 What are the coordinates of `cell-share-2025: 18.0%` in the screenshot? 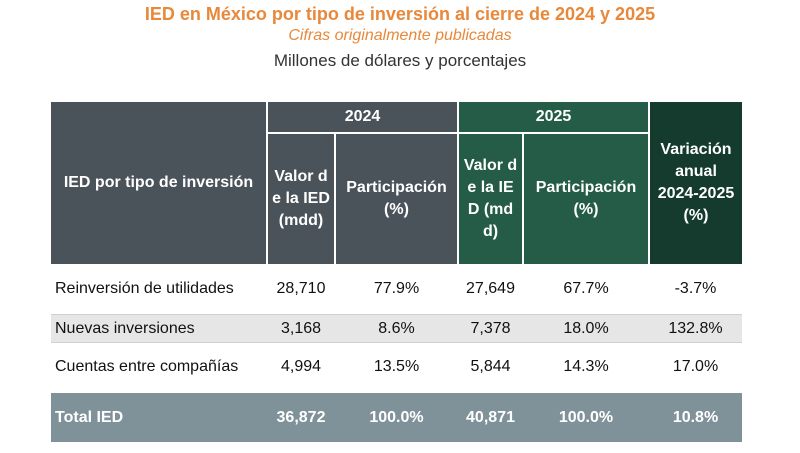 It's located at (586, 328).